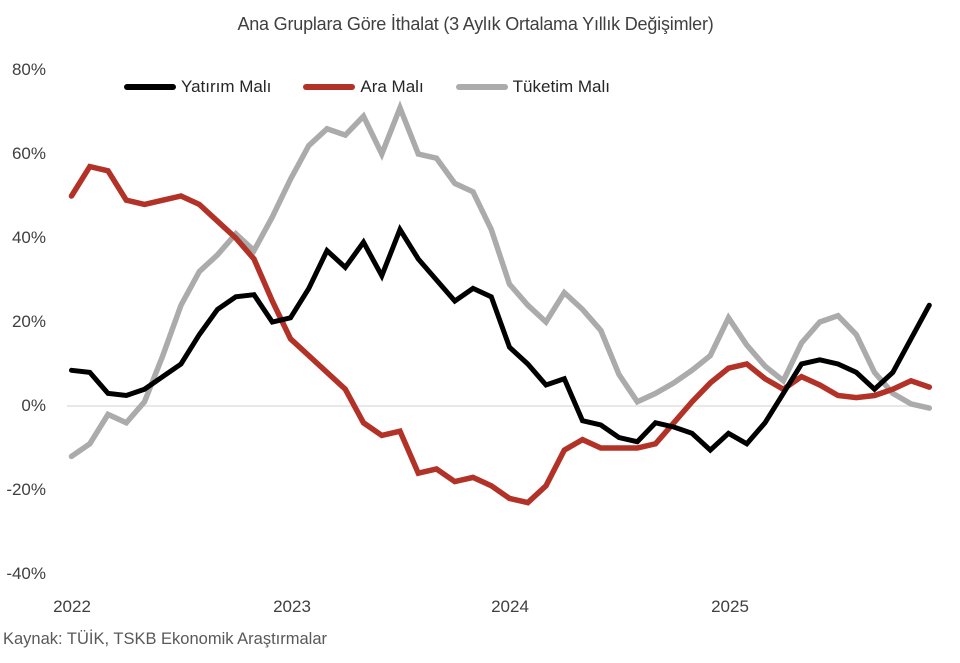 Image resolution: width=960 pixels, height=663 pixels. What do you see at coordinates (165, 639) in the screenshot?
I see `source-note: Kaynak: TÜİK, TSKB Ekonomik Araştırmalar` at bounding box center [165, 639].